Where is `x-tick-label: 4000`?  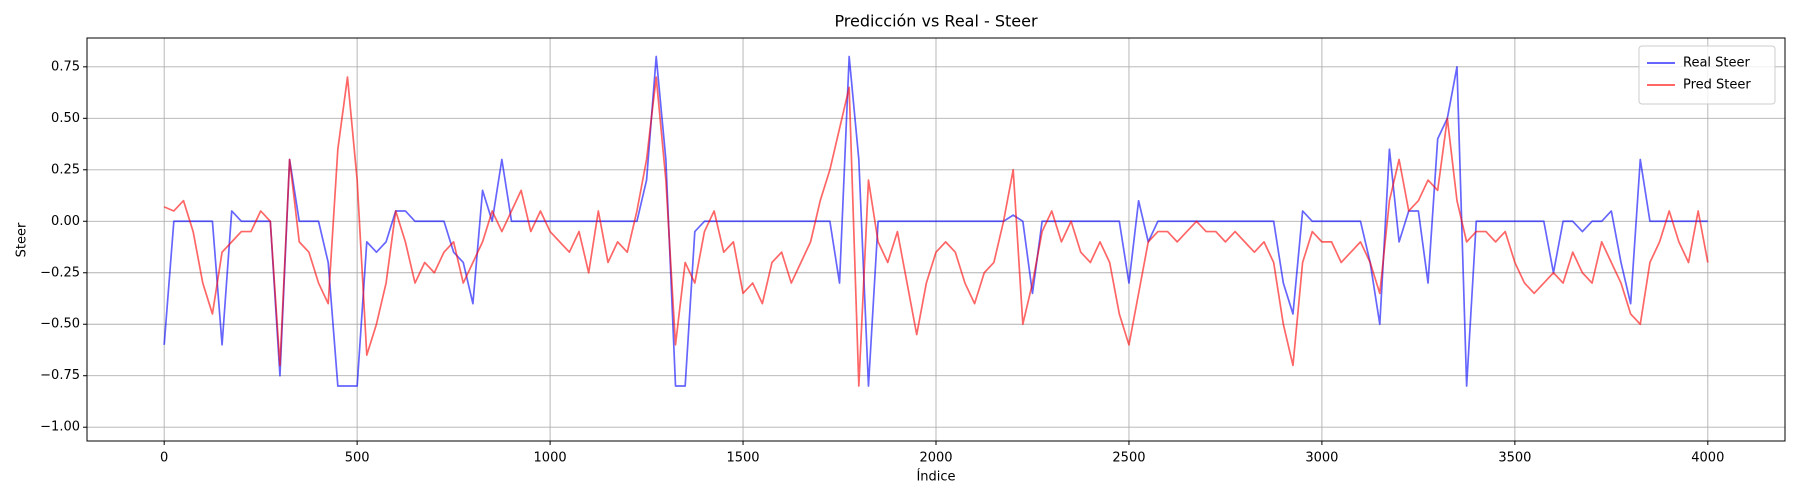
x-tick-label: 4000 is located at coordinates (1707, 458).